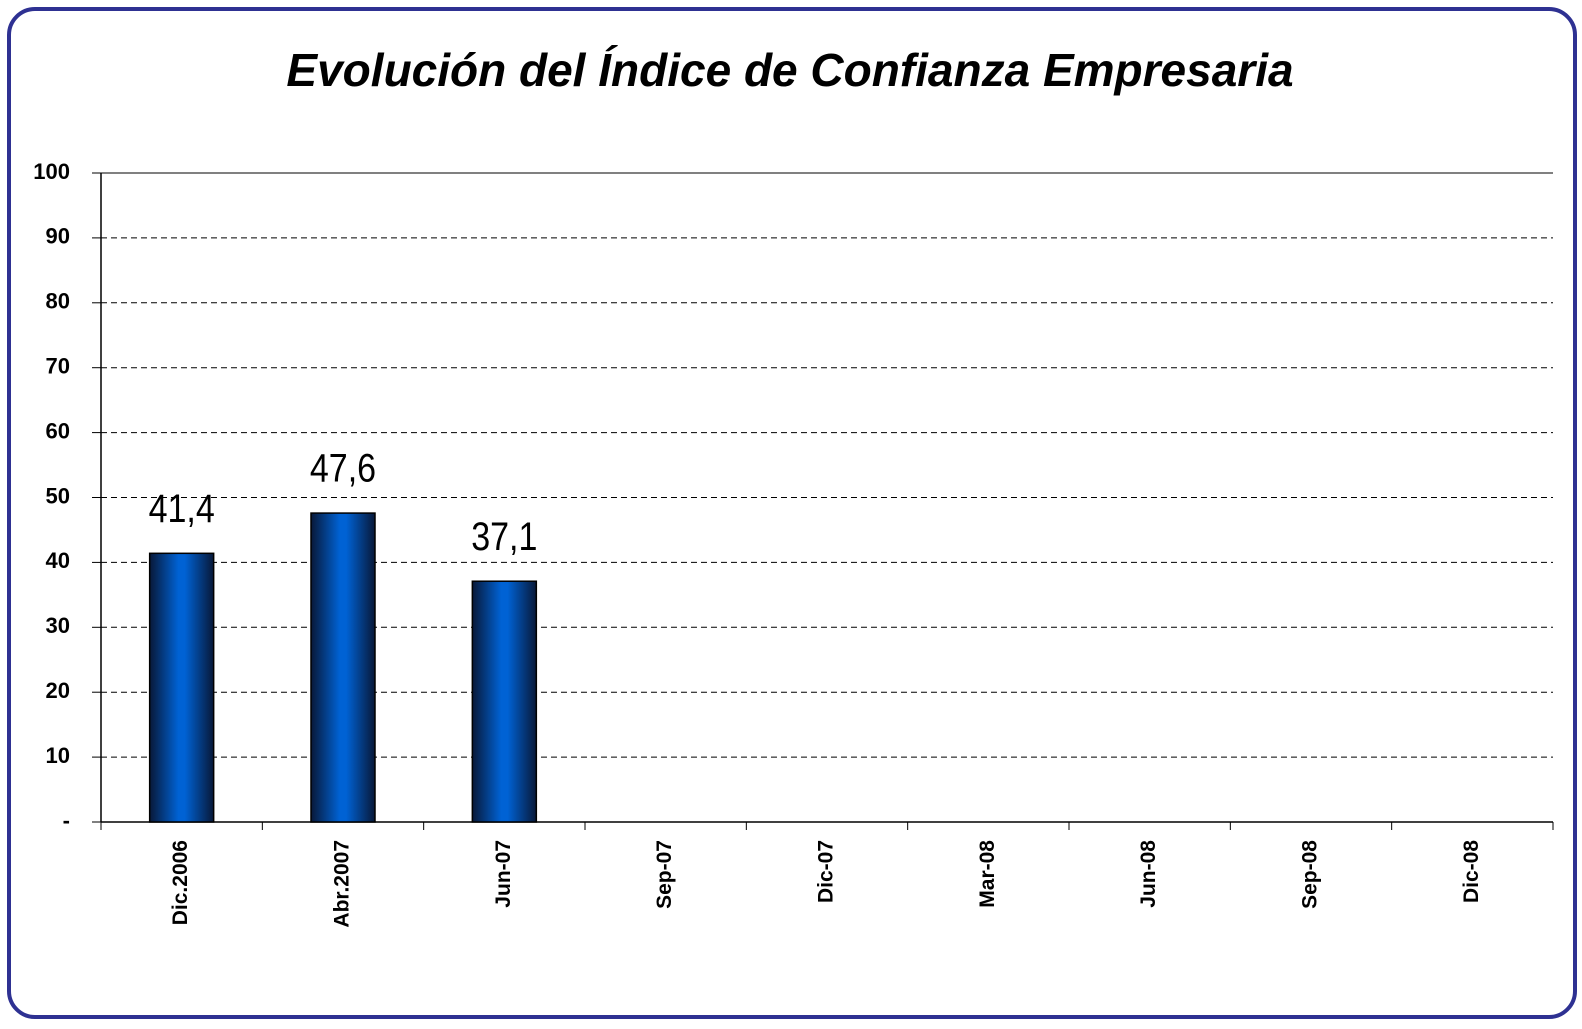 This screenshot has width=1582, height=1029. I want to click on y-tick-label: 60, so click(58, 430).